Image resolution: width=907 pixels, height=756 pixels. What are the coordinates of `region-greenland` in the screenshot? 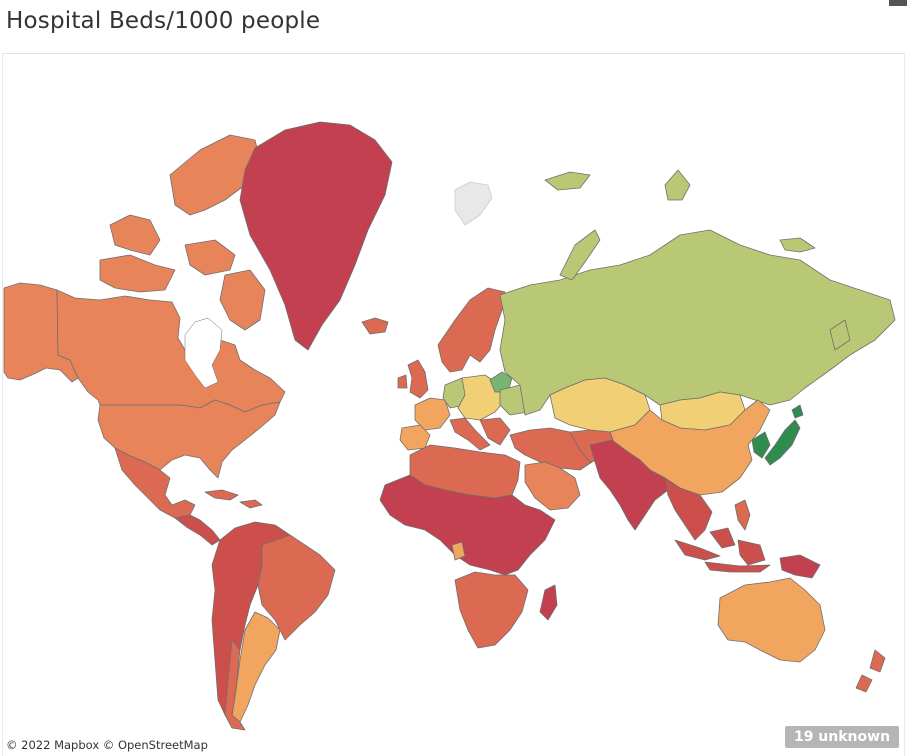 It's located at (316, 236).